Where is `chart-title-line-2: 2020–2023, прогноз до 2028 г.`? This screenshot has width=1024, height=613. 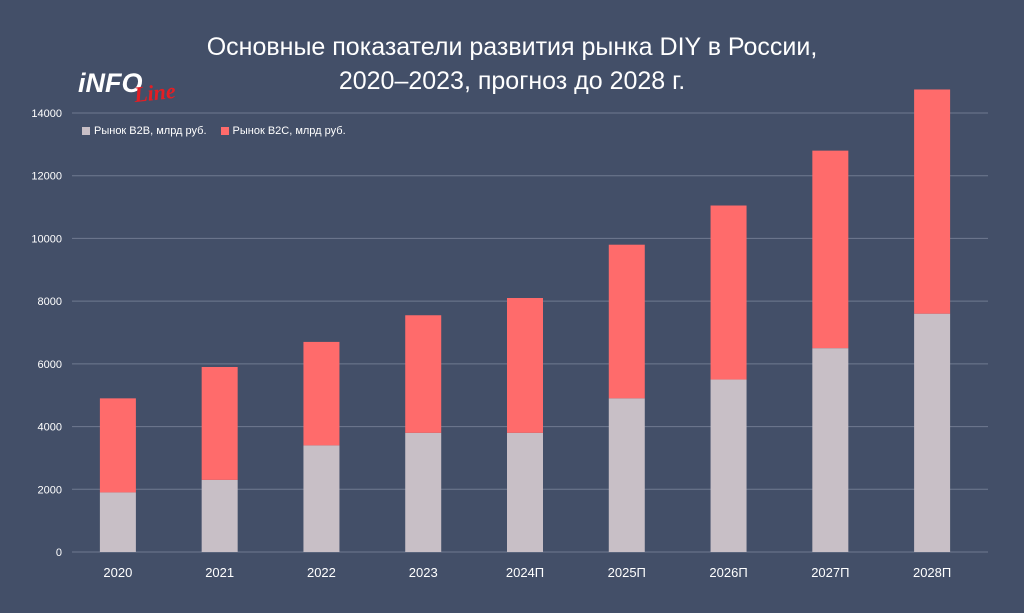
chart-title-line-2: 2020–2023, прогноз до 2028 г. is located at coordinates (512, 81).